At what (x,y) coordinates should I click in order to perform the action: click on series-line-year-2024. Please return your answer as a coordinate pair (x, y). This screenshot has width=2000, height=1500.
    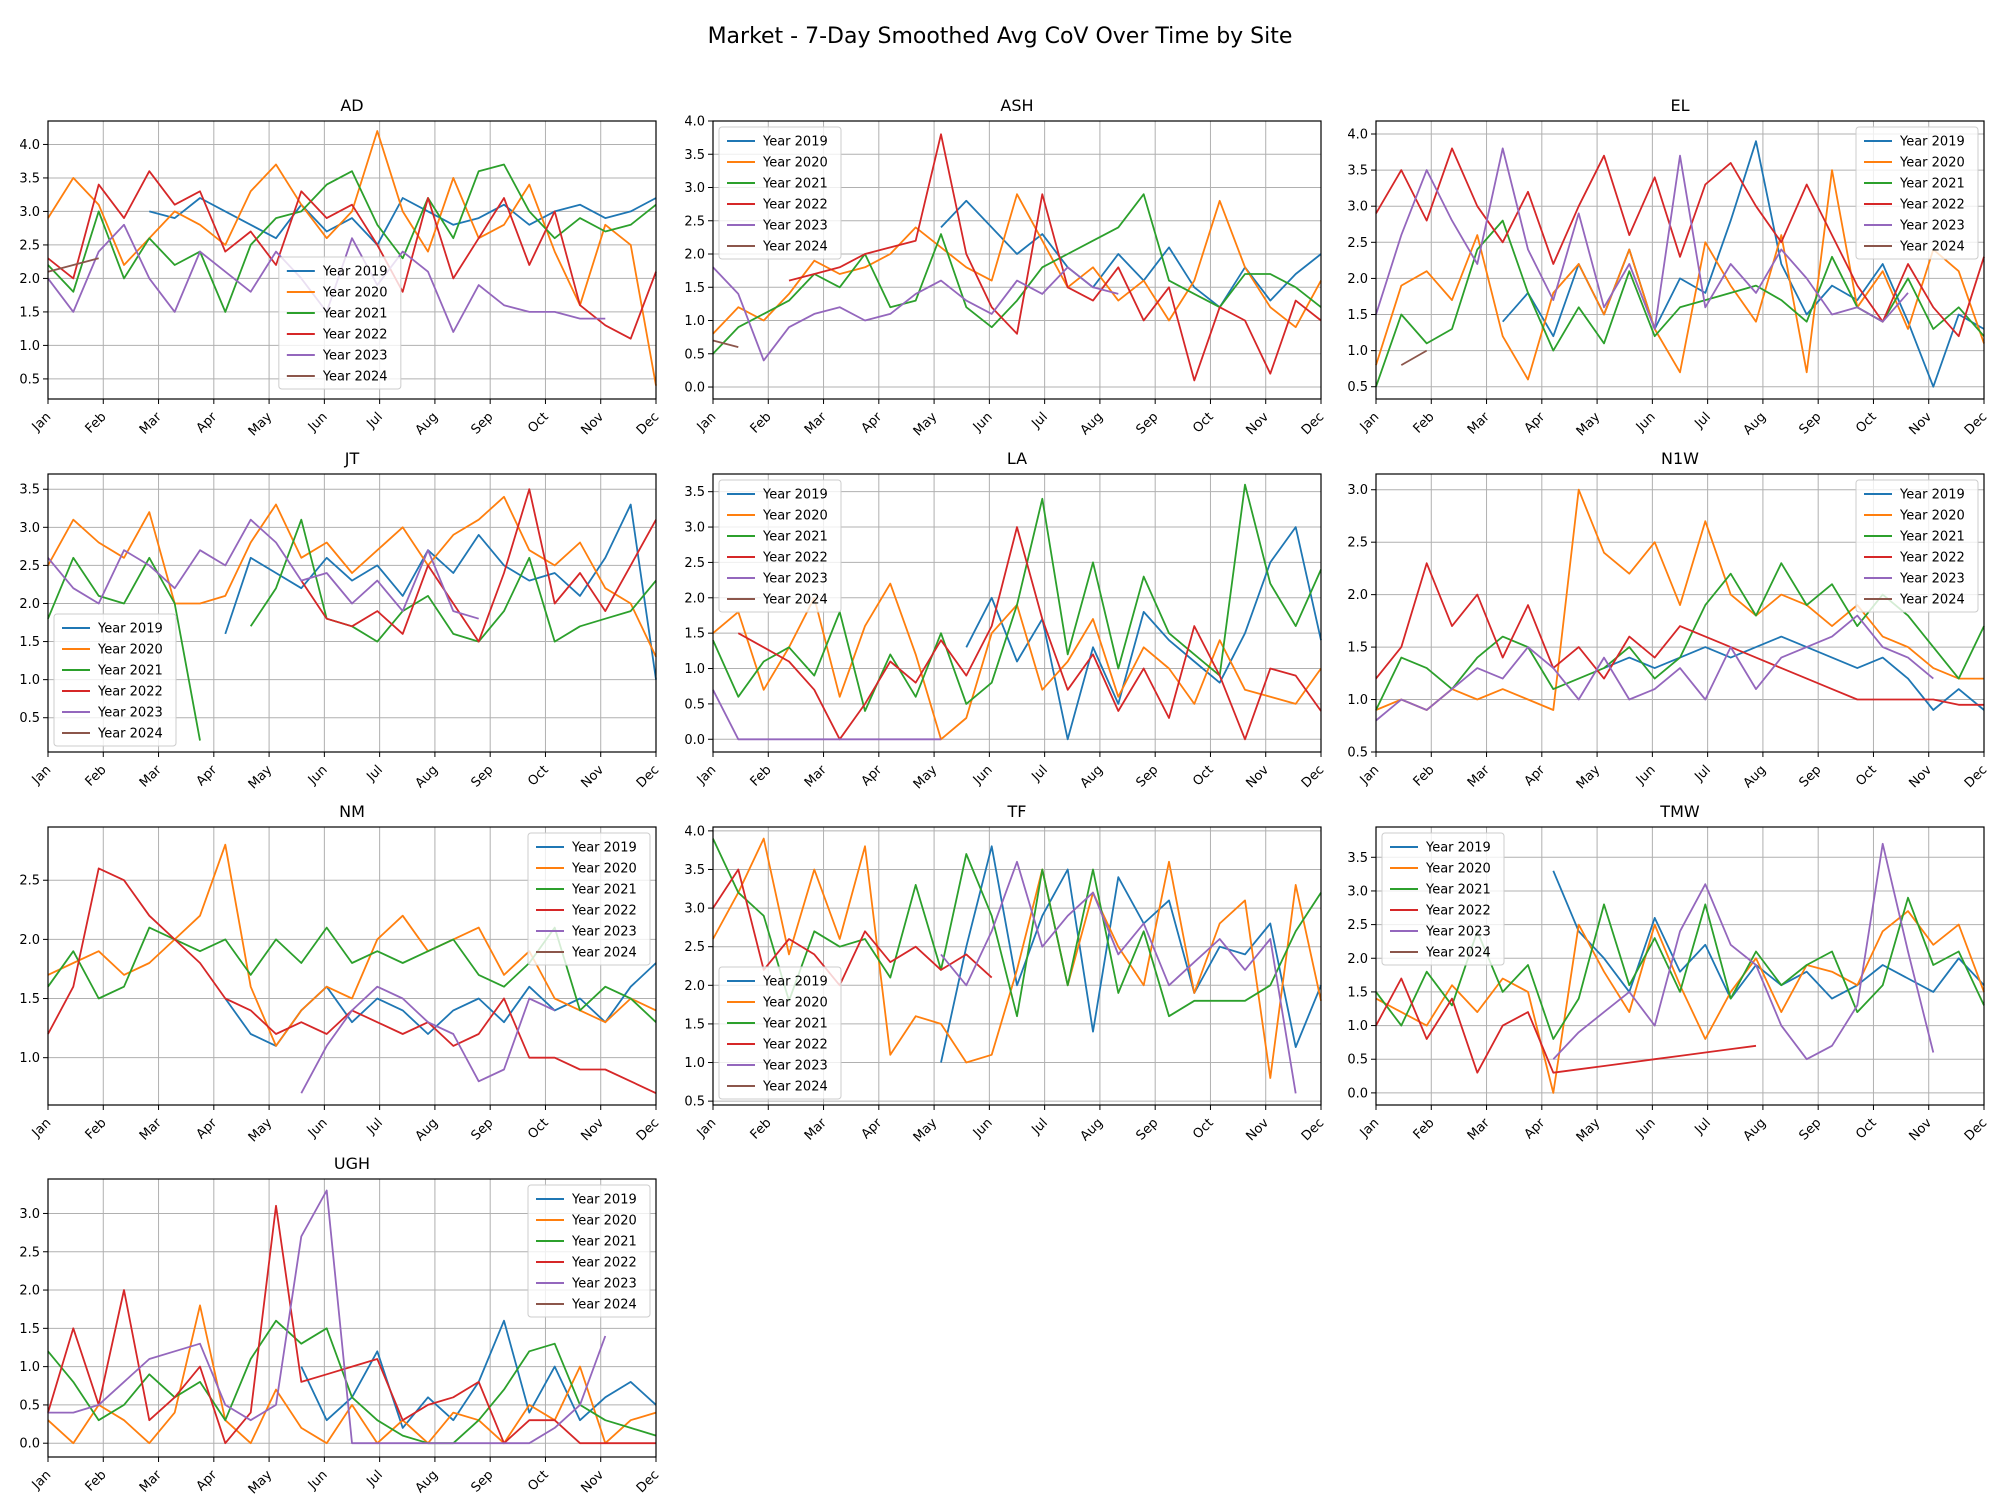
    Looking at the image, I should click on (725, 343).